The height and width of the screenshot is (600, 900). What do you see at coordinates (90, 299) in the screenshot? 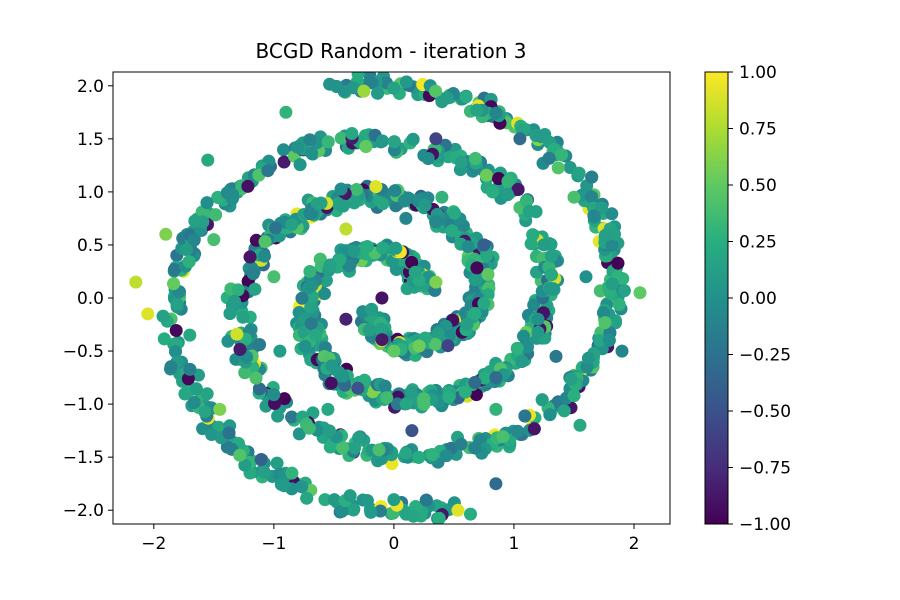
I see `y-tick-label: 0.0` at bounding box center [90, 299].